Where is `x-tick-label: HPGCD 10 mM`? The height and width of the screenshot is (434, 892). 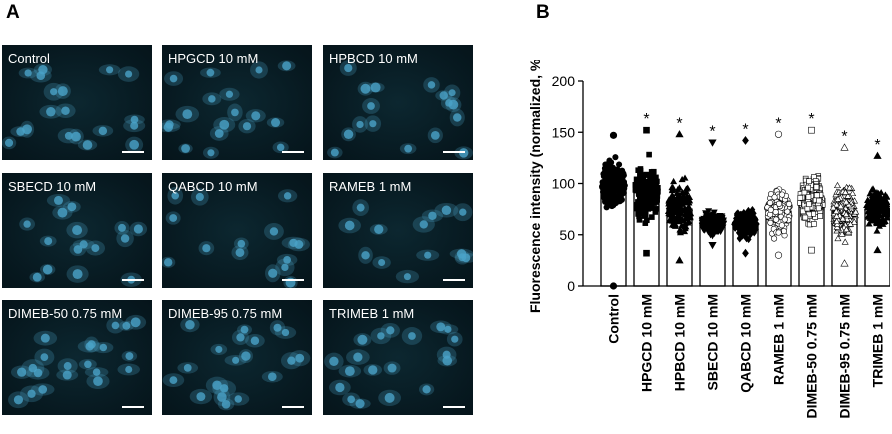 x-tick-label: HPGCD 10 mM is located at coordinates (647, 343).